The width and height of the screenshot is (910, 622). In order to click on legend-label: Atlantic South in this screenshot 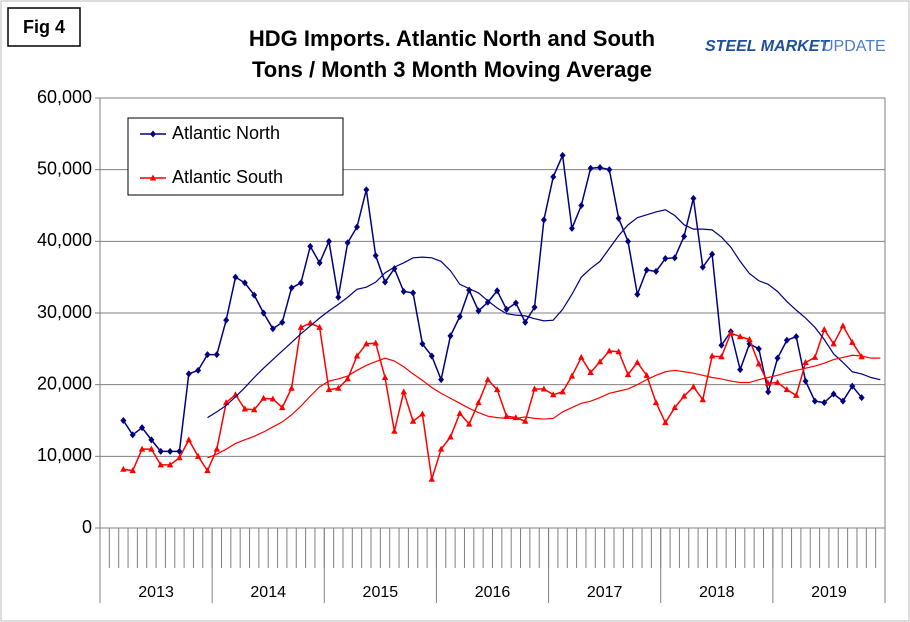, I will do `click(227, 177)`.